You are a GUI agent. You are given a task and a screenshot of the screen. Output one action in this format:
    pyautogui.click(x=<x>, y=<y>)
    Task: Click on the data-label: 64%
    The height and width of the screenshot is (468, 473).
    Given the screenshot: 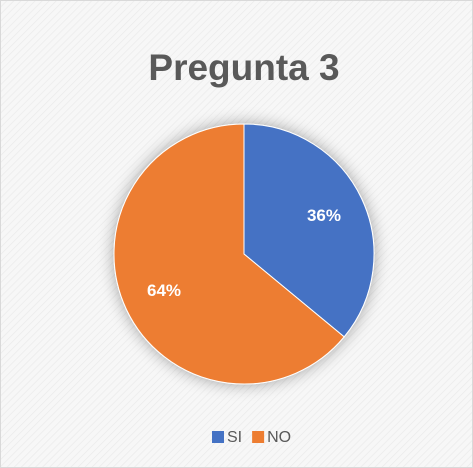 What is the action you would take?
    pyautogui.click(x=164, y=290)
    